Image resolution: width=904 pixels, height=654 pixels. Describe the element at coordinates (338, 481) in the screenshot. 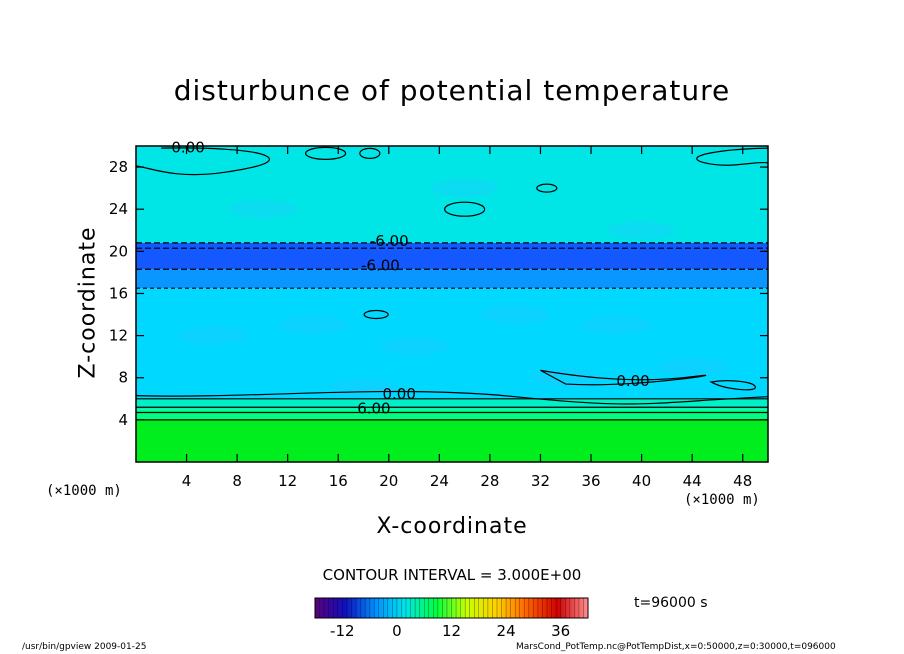

I see `x-tick-label: 16` at that location.